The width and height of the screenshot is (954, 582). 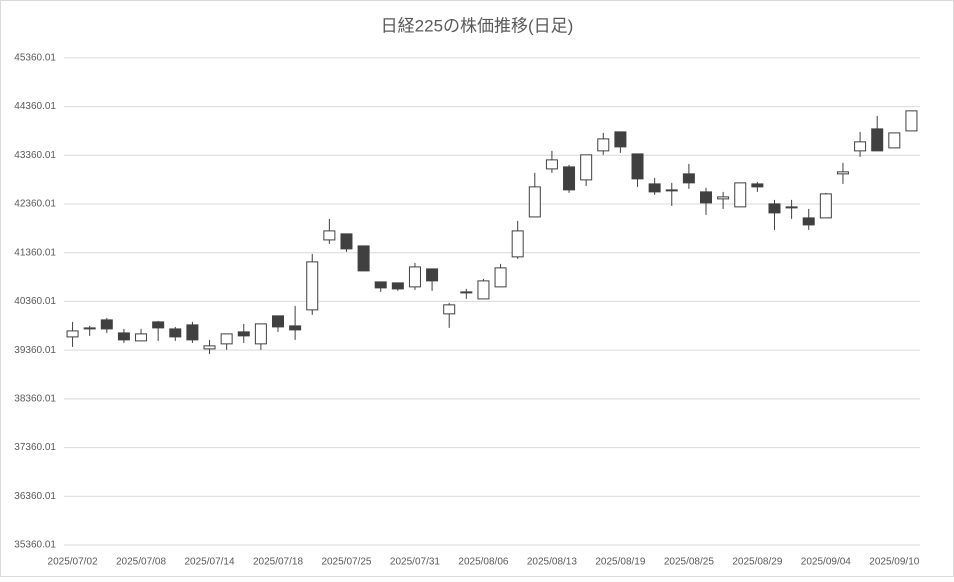 I want to click on y-tick-label: 40360.01, so click(x=35, y=301).